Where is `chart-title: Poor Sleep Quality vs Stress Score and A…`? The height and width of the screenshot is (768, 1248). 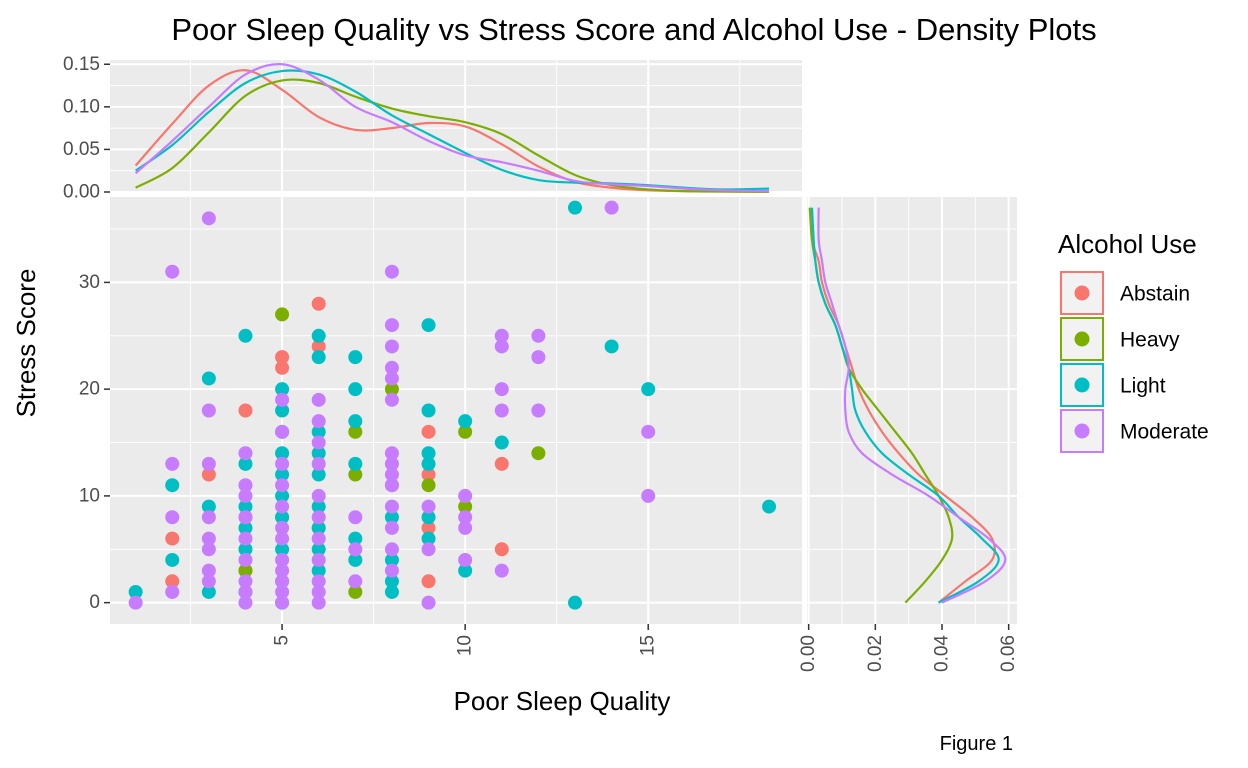
chart-title: Poor Sleep Quality vs Stress Score and A… is located at coordinates (633, 29).